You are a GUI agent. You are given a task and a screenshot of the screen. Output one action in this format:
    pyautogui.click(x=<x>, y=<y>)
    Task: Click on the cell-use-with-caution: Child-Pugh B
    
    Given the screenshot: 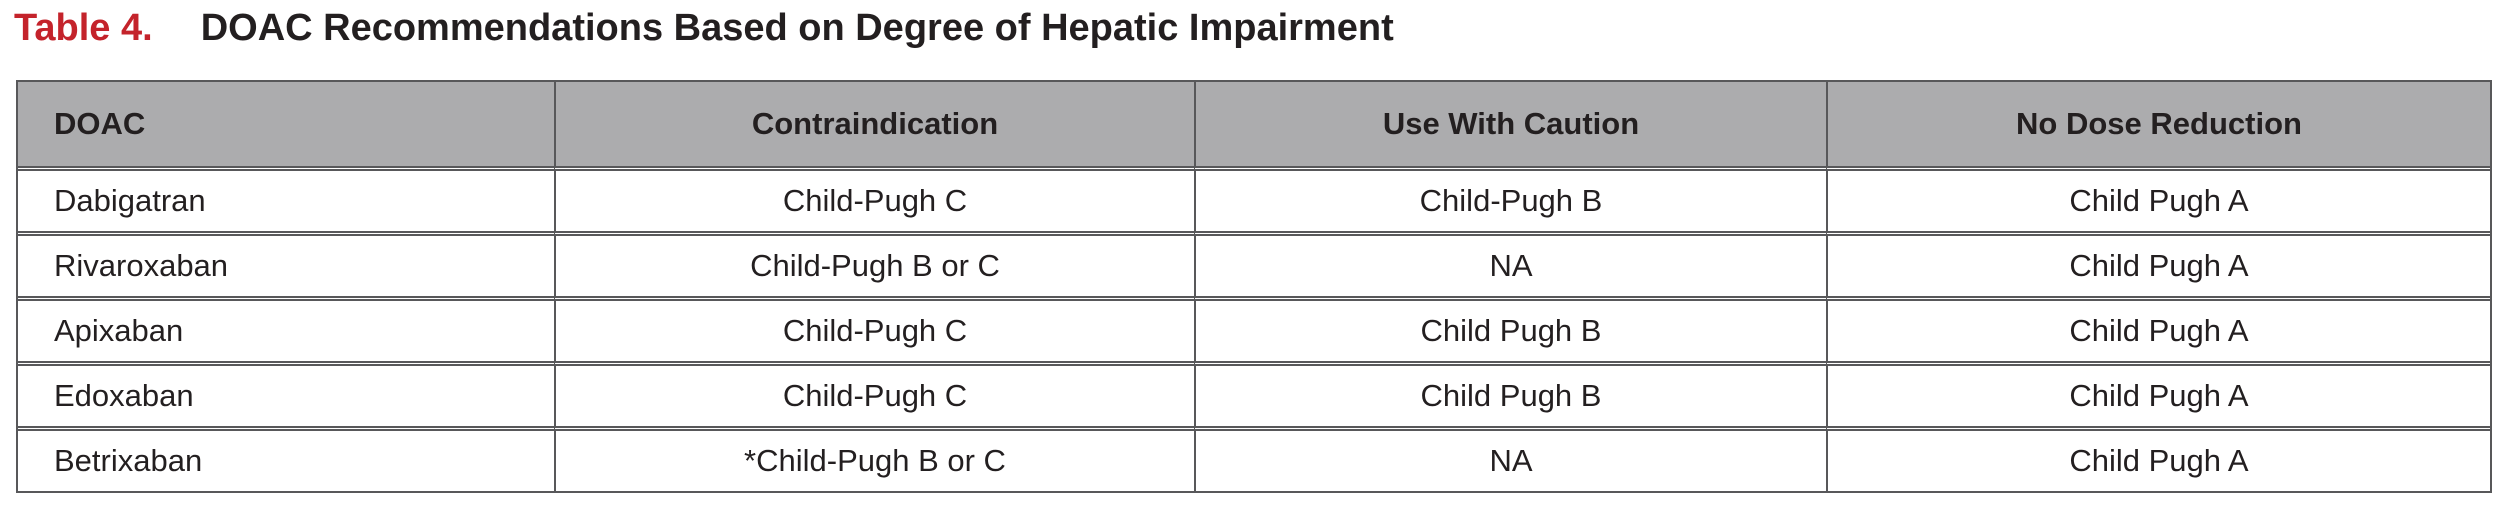 What is the action you would take?
    pyautogui.click(x=1510, y=198)
    